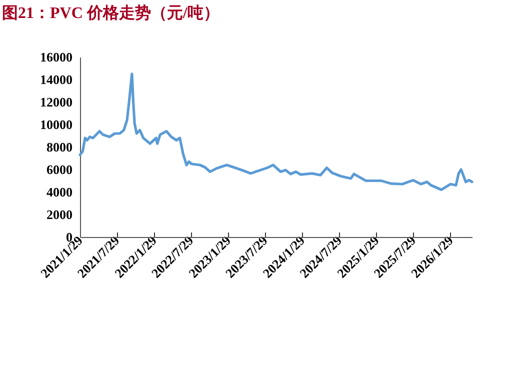 Image resolution: width=522 pixels, height=374 pixels. Describe the element at coordinates (59, 192) in the screenshot. I see `y-tick-label: 4000` at that location.